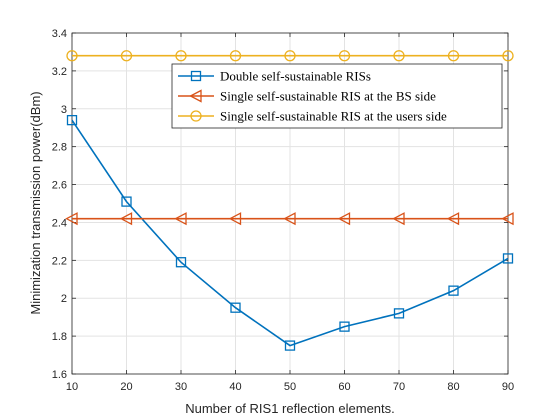 The height and width of the screenshot is (420, 560). I want to click on series-circle, so click(290, 56).